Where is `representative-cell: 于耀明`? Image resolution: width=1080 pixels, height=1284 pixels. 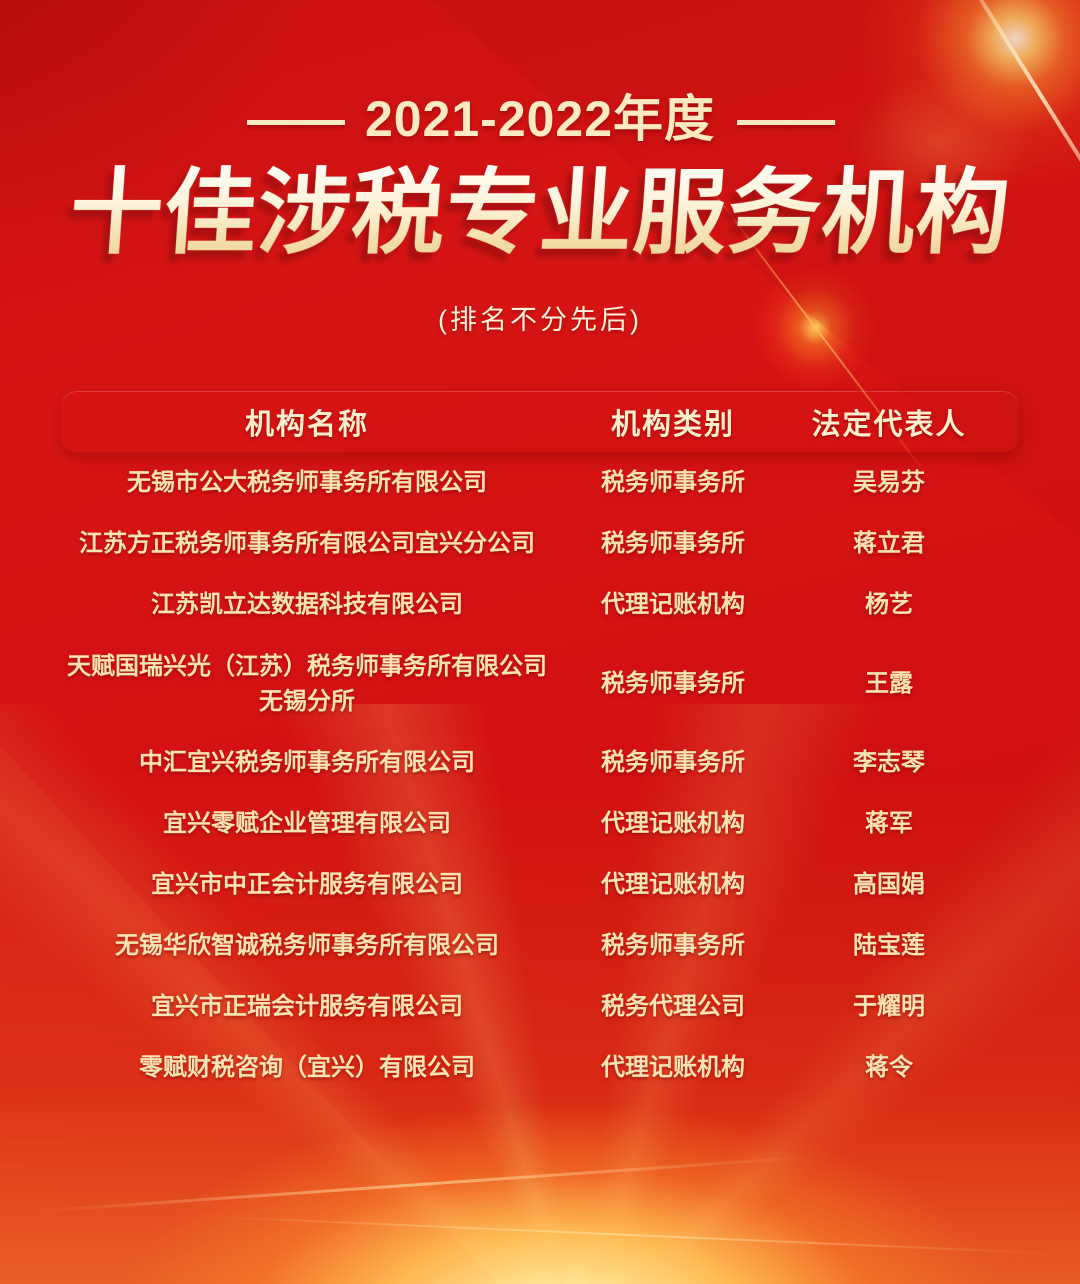
representative-cell: 于耀明 is located at coordinates (889, 1006).